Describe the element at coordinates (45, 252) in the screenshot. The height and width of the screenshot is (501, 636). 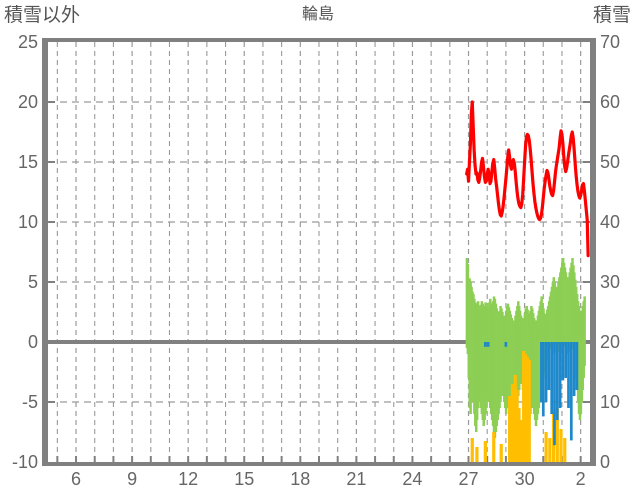
I see `plot-frame-left` at that location.